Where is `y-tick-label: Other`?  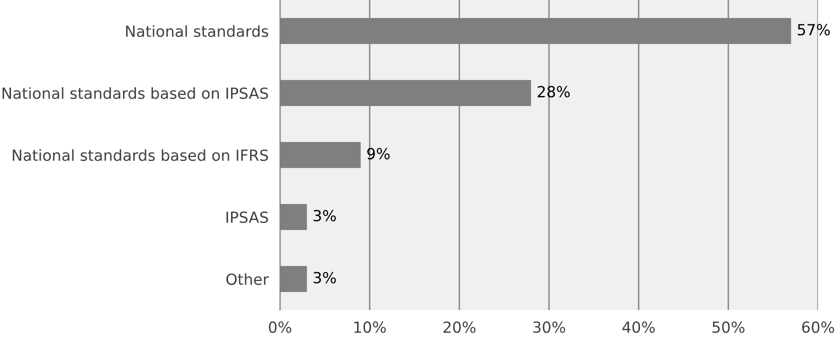
y-tick-label: Other is located at coordinates (247, 279).